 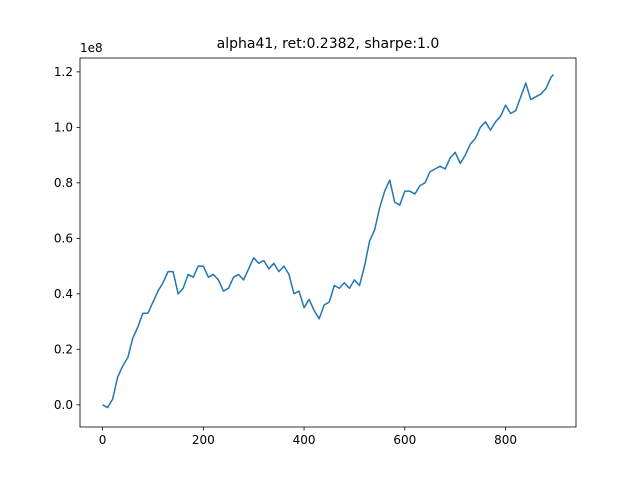 What do you see at coordinates (63, 238) in the screenshot?
I see `y-tick-label: 0.6` at bounding box center [63, 238].